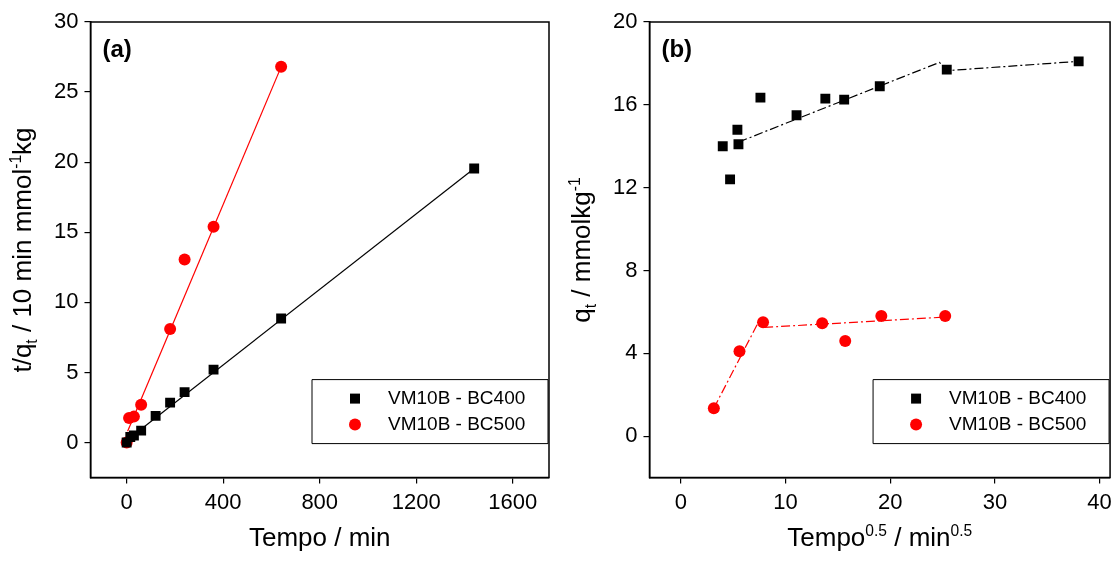 The height and width of the screenshot is (574, 1118). Describe the element at coordinates (880, 537) in the screenshot. I see `x-axis-title: Tempo$^{0.5}$ / min$^{0.5}$` at that location.